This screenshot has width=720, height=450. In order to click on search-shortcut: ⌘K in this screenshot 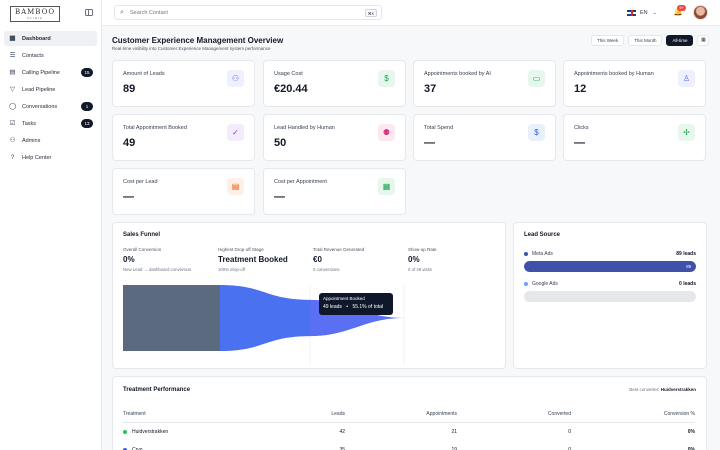, I will do `click(371, 13)`.